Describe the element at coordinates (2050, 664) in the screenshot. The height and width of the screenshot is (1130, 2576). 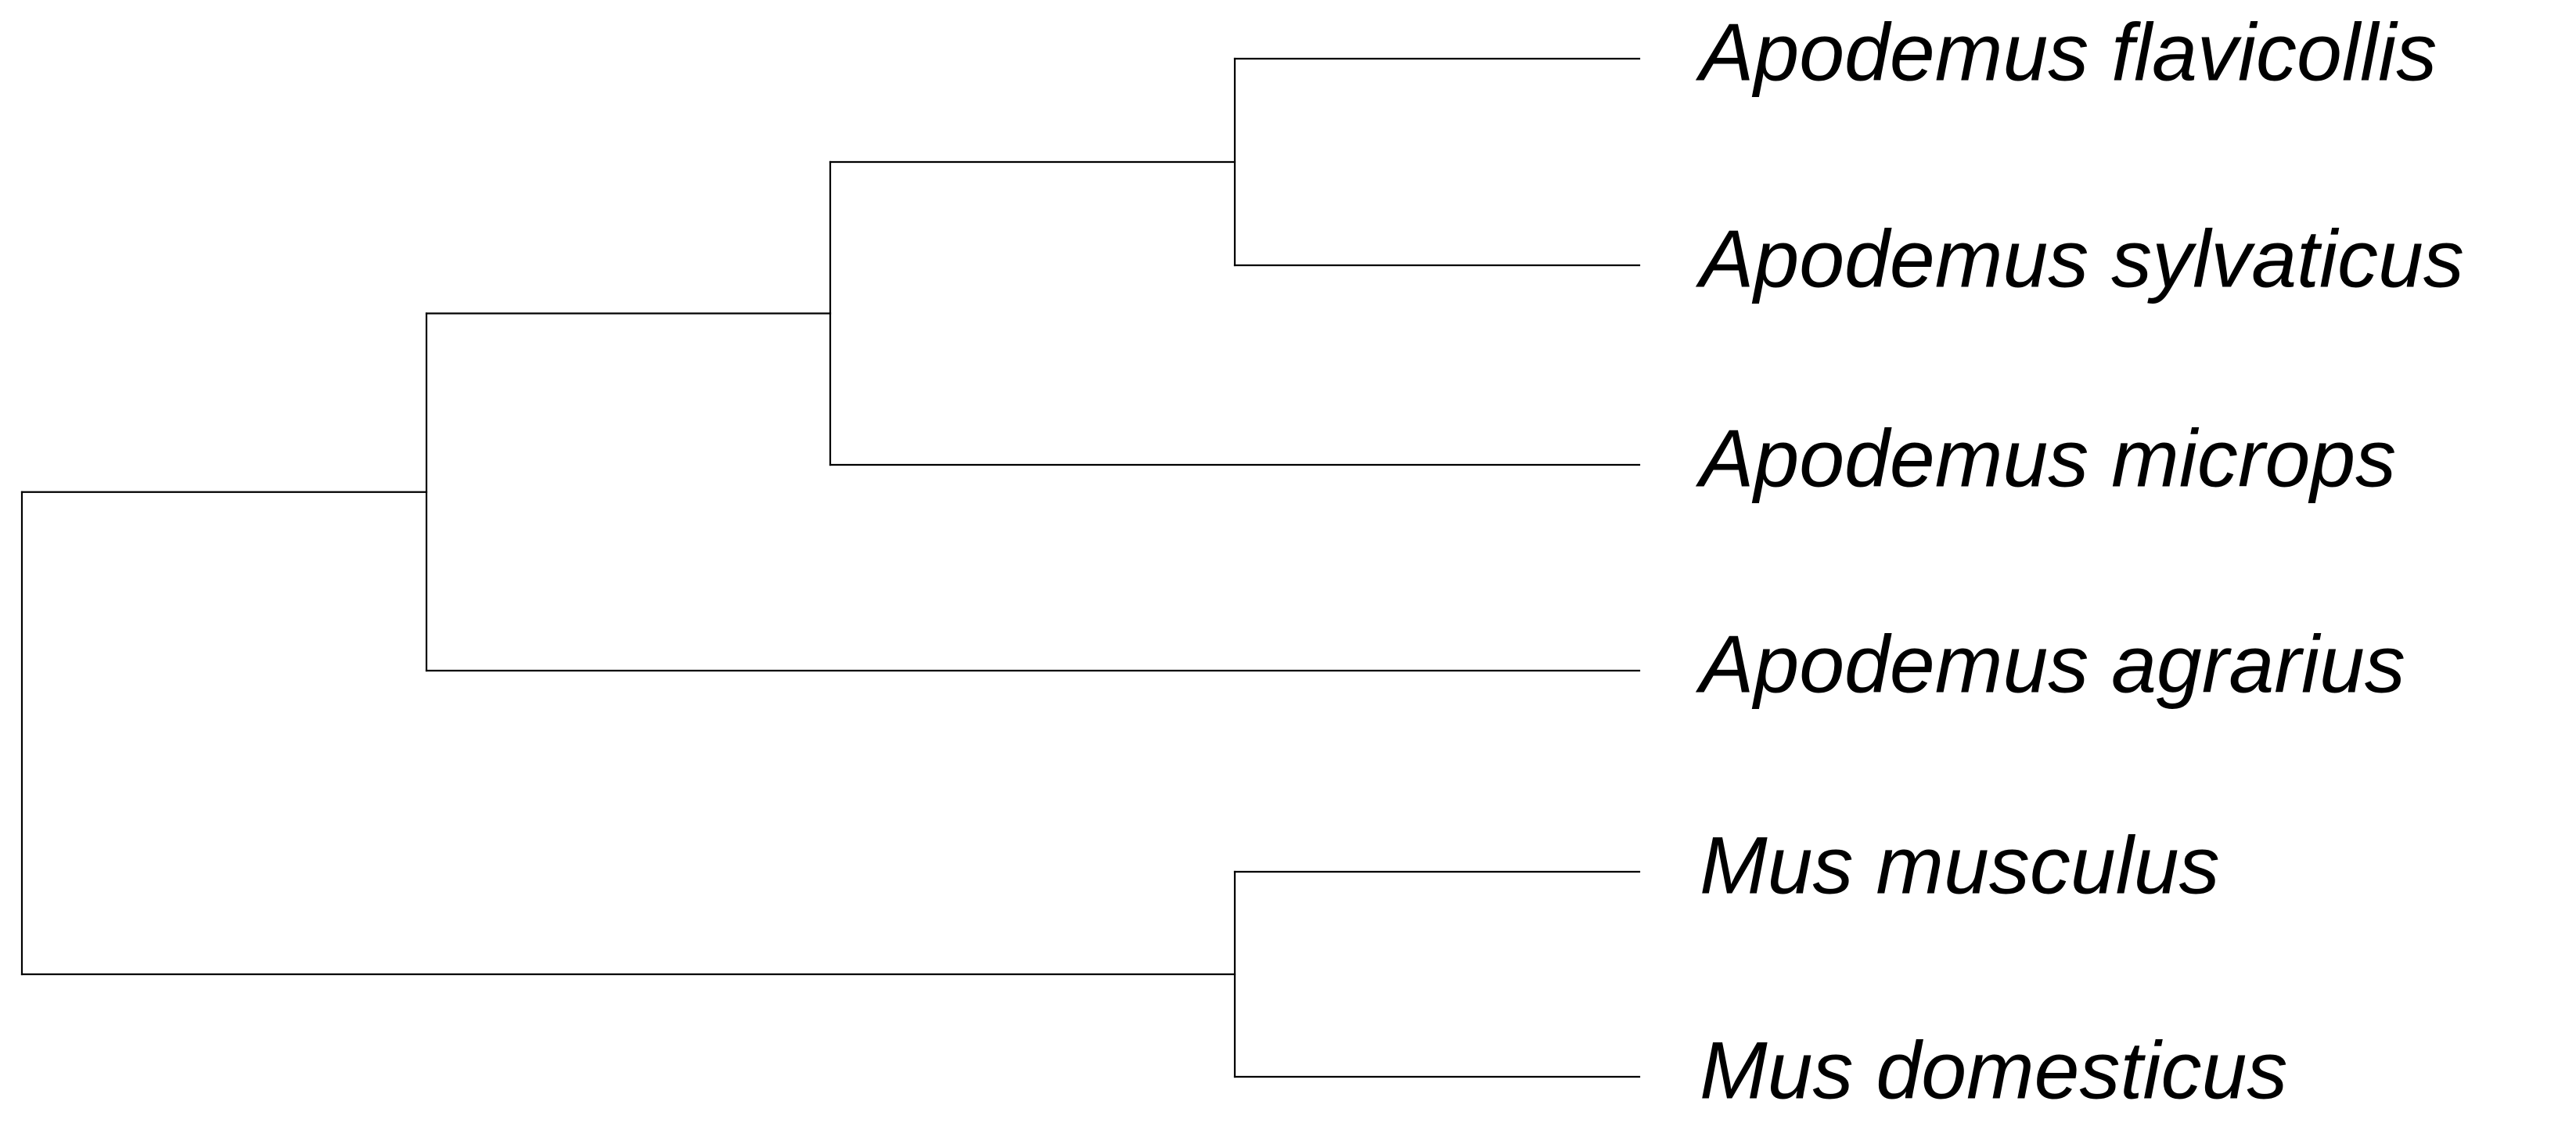
I see `taxon-label-apodemus-agrarius: Apodemus agrarius` at that location.